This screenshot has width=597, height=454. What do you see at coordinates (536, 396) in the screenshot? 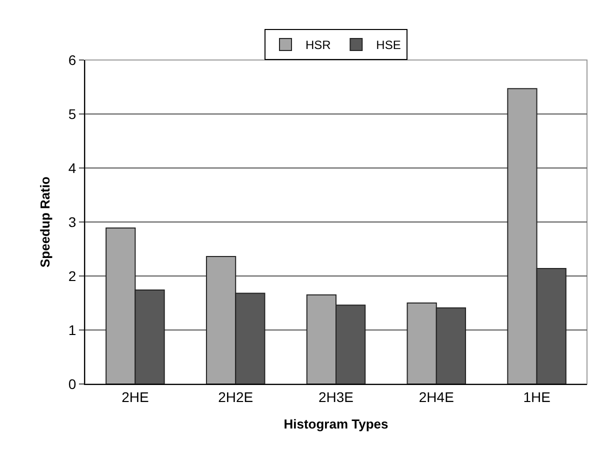
I see `x-tick-label: 1HE` at bounding box center [536, 396].